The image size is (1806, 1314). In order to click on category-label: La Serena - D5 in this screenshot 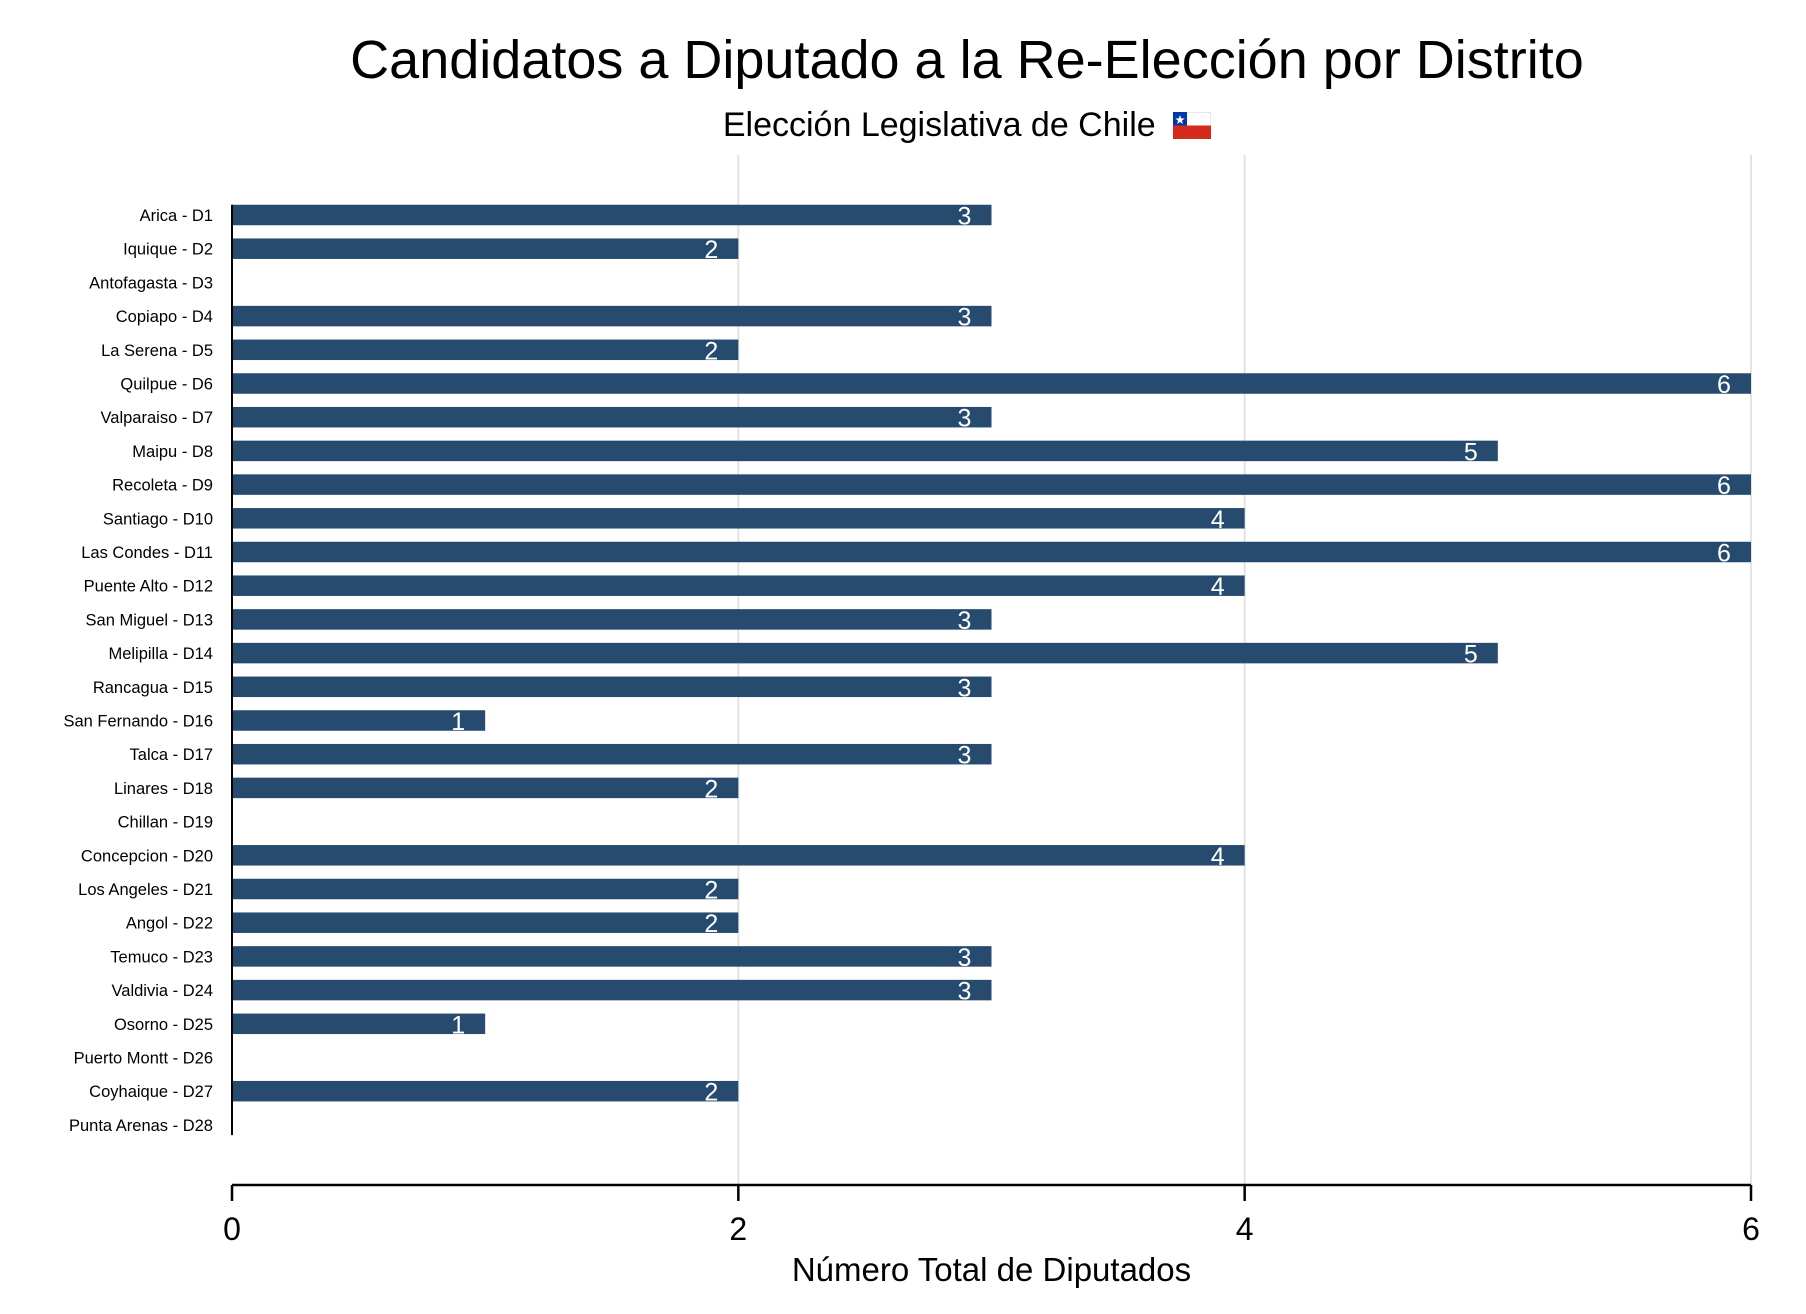, I will do `click(157, 351)`.